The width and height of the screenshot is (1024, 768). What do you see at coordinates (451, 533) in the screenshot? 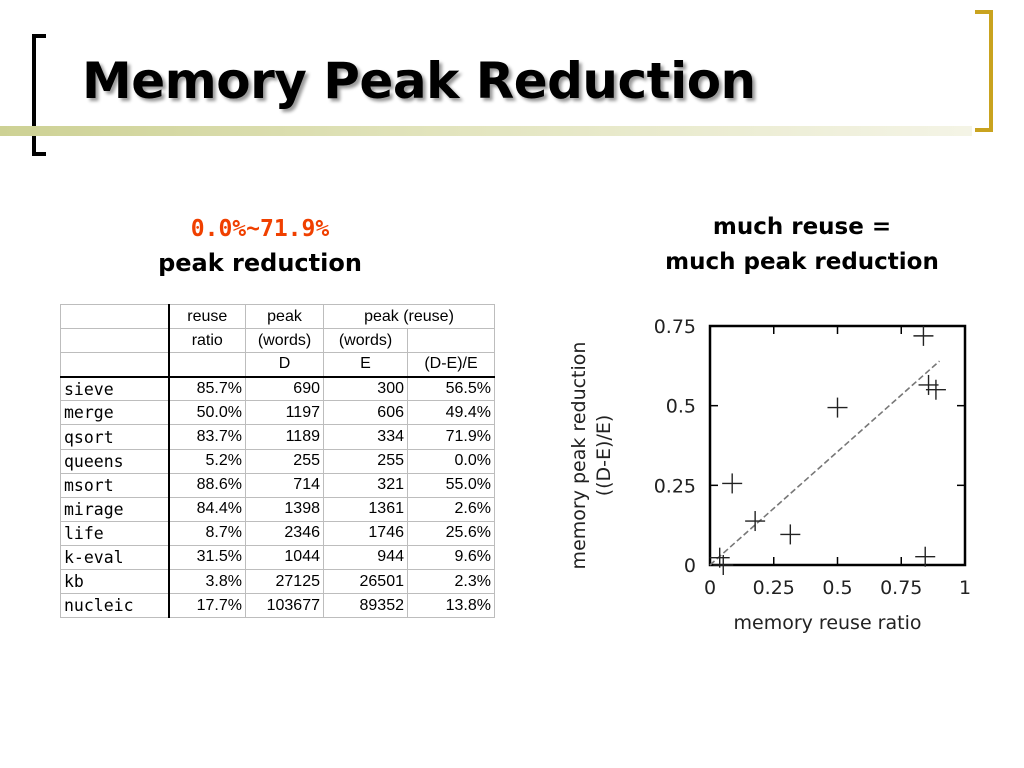
I see `table-cell: 25.6%` at bounding box center [451, 533].